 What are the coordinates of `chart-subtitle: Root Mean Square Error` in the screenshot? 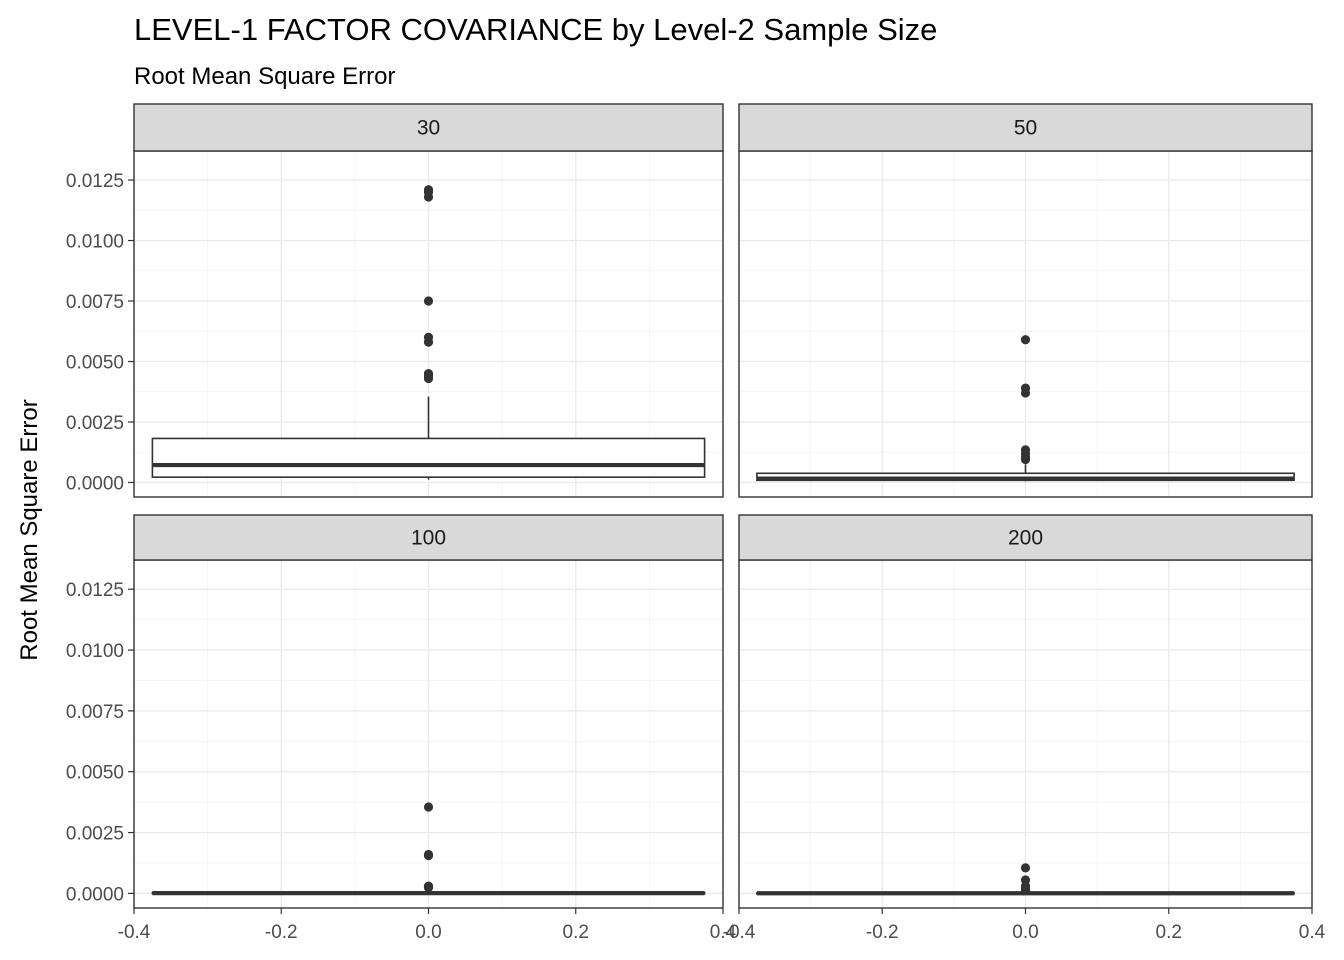 It's located at (264, 76).